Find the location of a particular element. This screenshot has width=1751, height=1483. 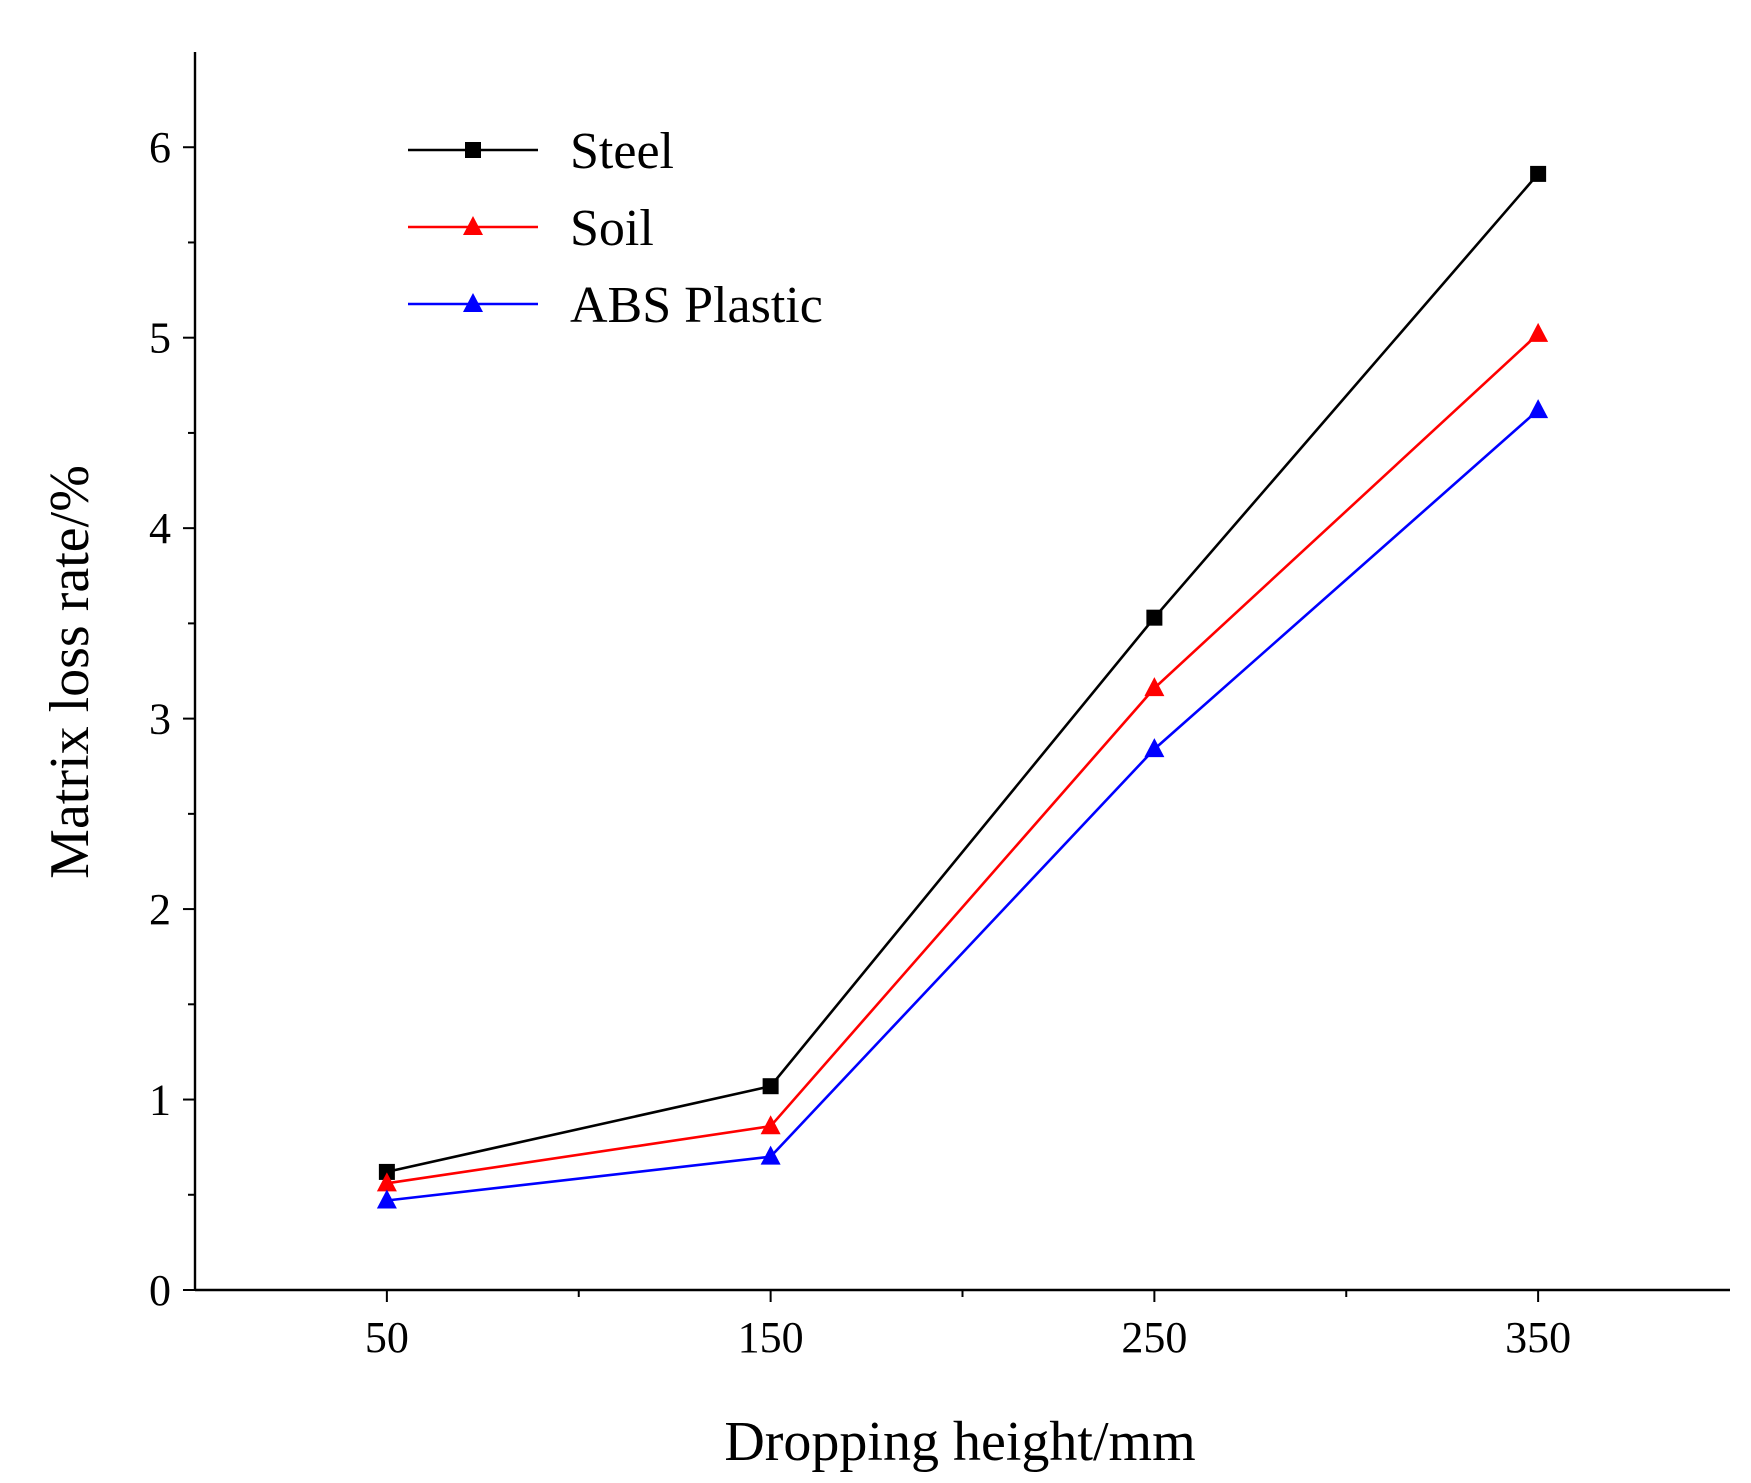

x-axis-ticks: 50 150 250 350 is located at coordinates (968, 1326).